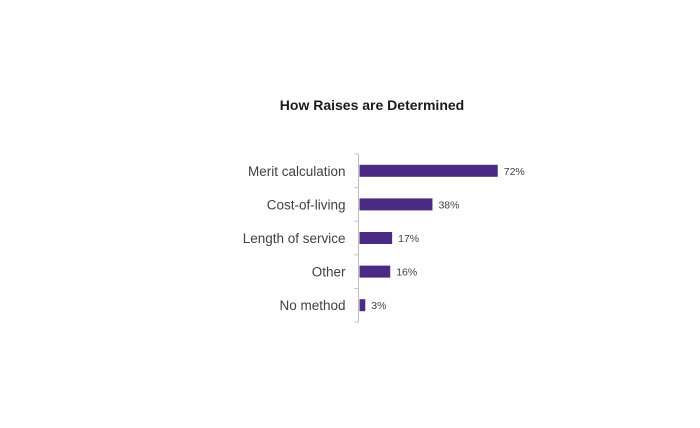 This screenshot has width=700, height=428. Describe the element at coordinates (514, 172) in the screenshot. I see `data-label: 72%` at that location.